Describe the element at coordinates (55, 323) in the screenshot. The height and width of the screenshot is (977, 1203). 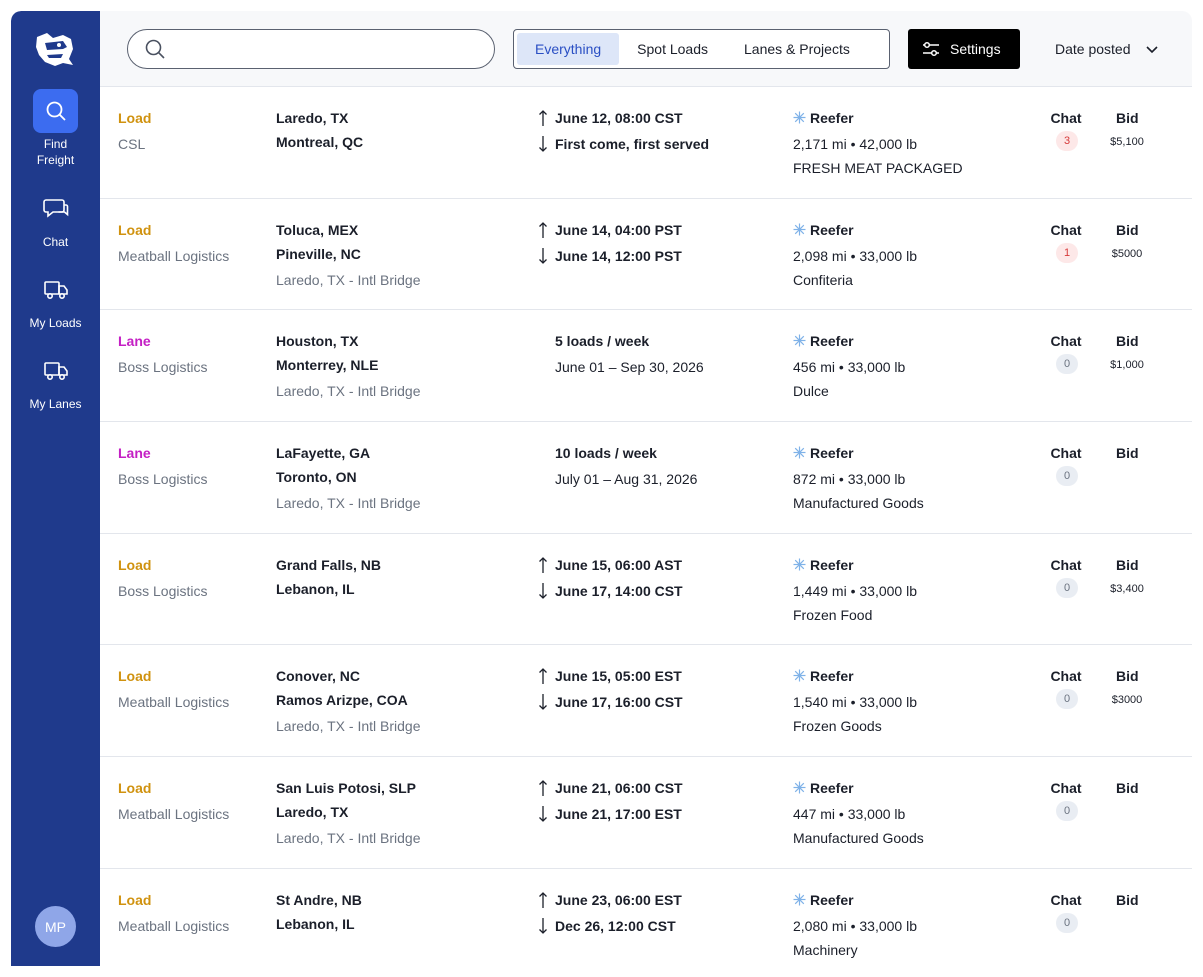
I see `sidebar-item-label: My Loads` at that location.